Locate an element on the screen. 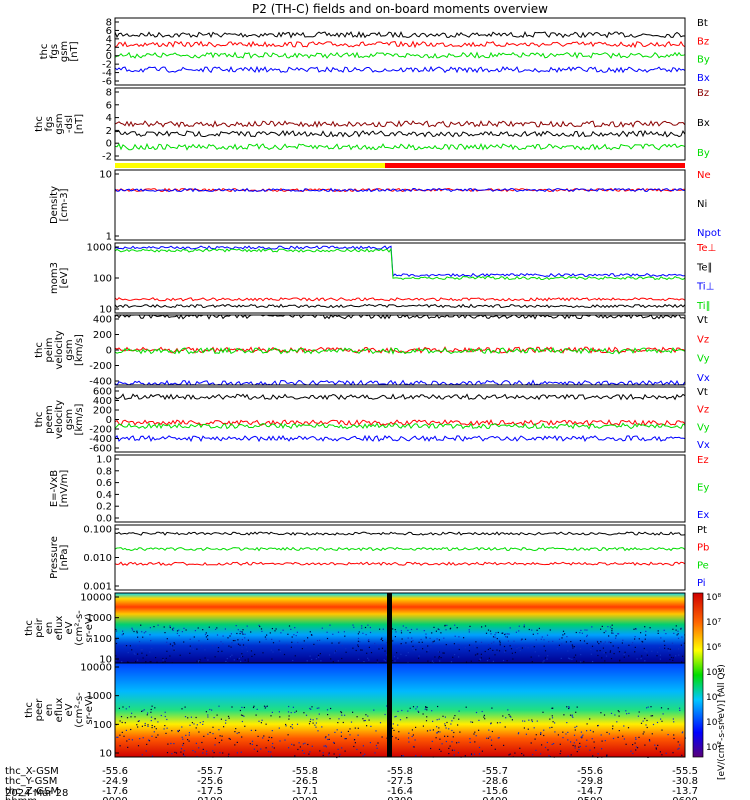  pressure-frame is located at coordinates (400, 557).